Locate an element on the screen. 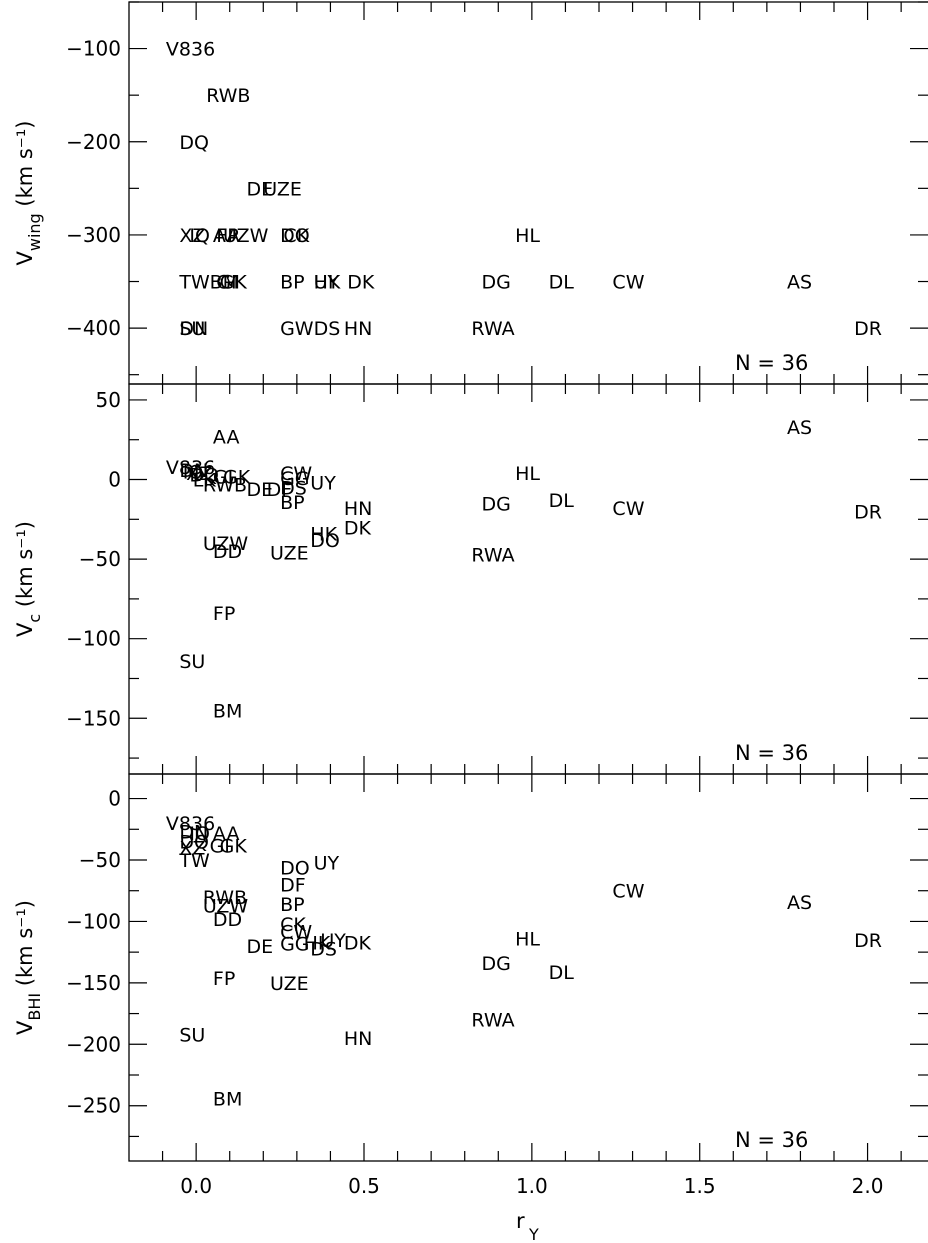 This screenshot has width=928, height=1243. y-axis-label-sub: BHI is located at coordinates (34, 1007).